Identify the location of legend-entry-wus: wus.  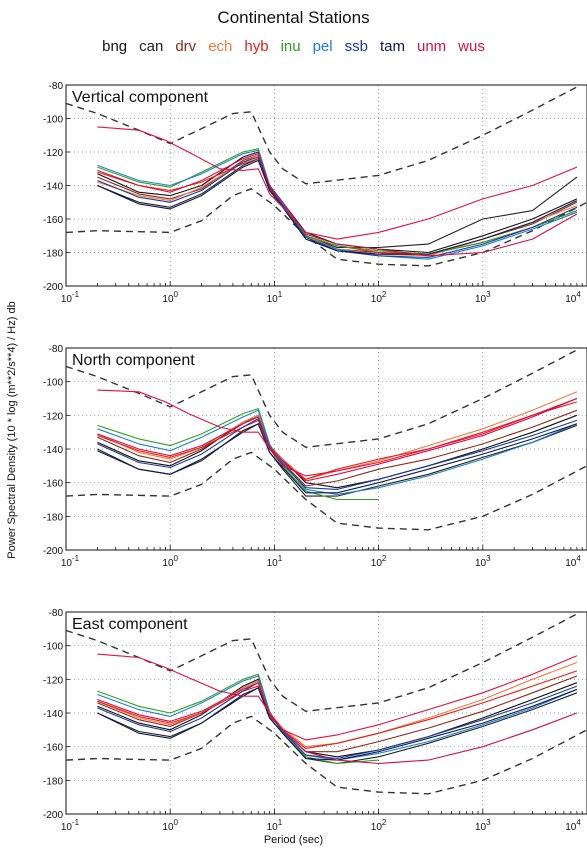
(471, 46).